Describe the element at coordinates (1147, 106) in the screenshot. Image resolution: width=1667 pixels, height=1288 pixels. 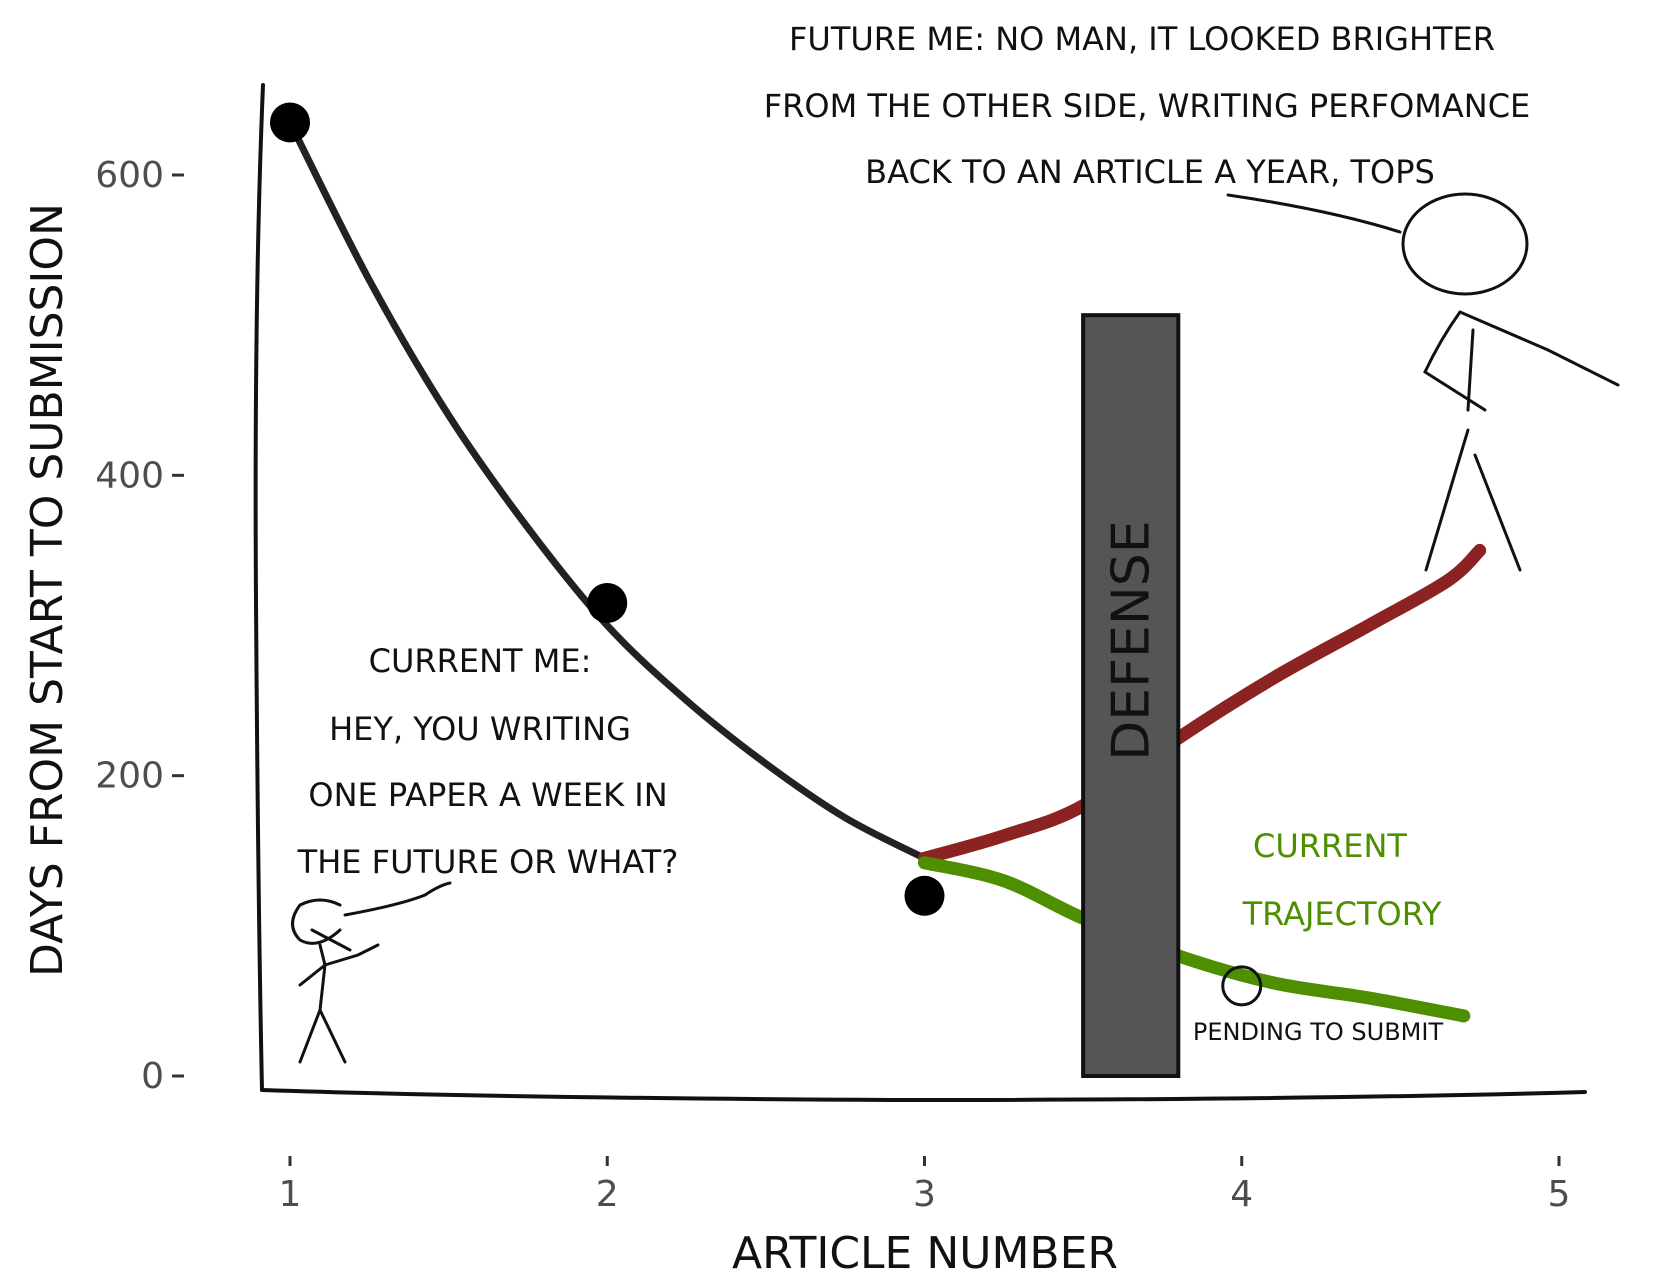
I see `future-me-line-2: FROM THE OTHER SIDE, WRITING PERFOMANCE` at that location.